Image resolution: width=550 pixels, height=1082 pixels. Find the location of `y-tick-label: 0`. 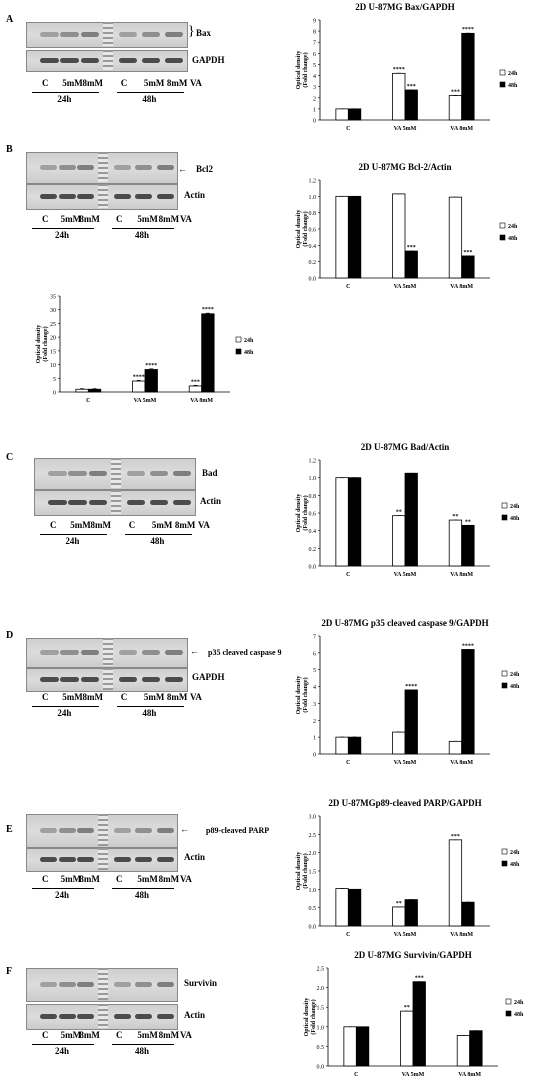

y-tick-label: 0 is located at coordinates (314, 122).